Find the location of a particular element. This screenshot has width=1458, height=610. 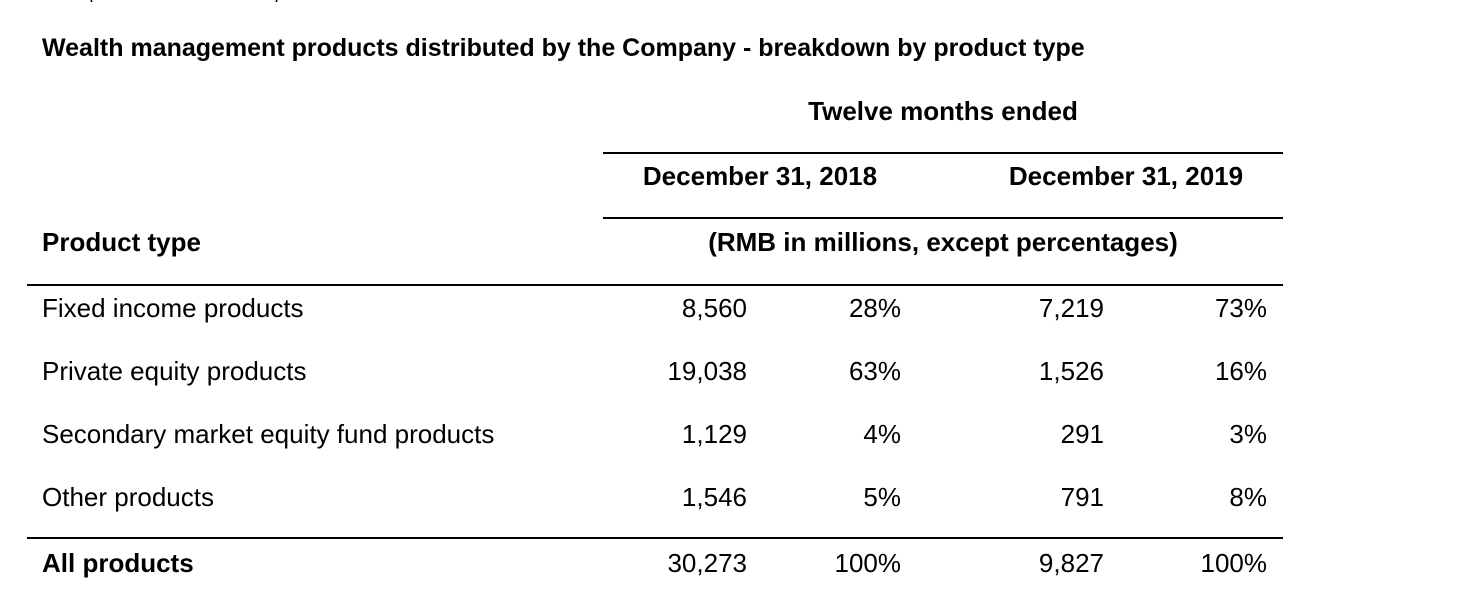

row-label: Private equity products is located at coordinates (174, 371).